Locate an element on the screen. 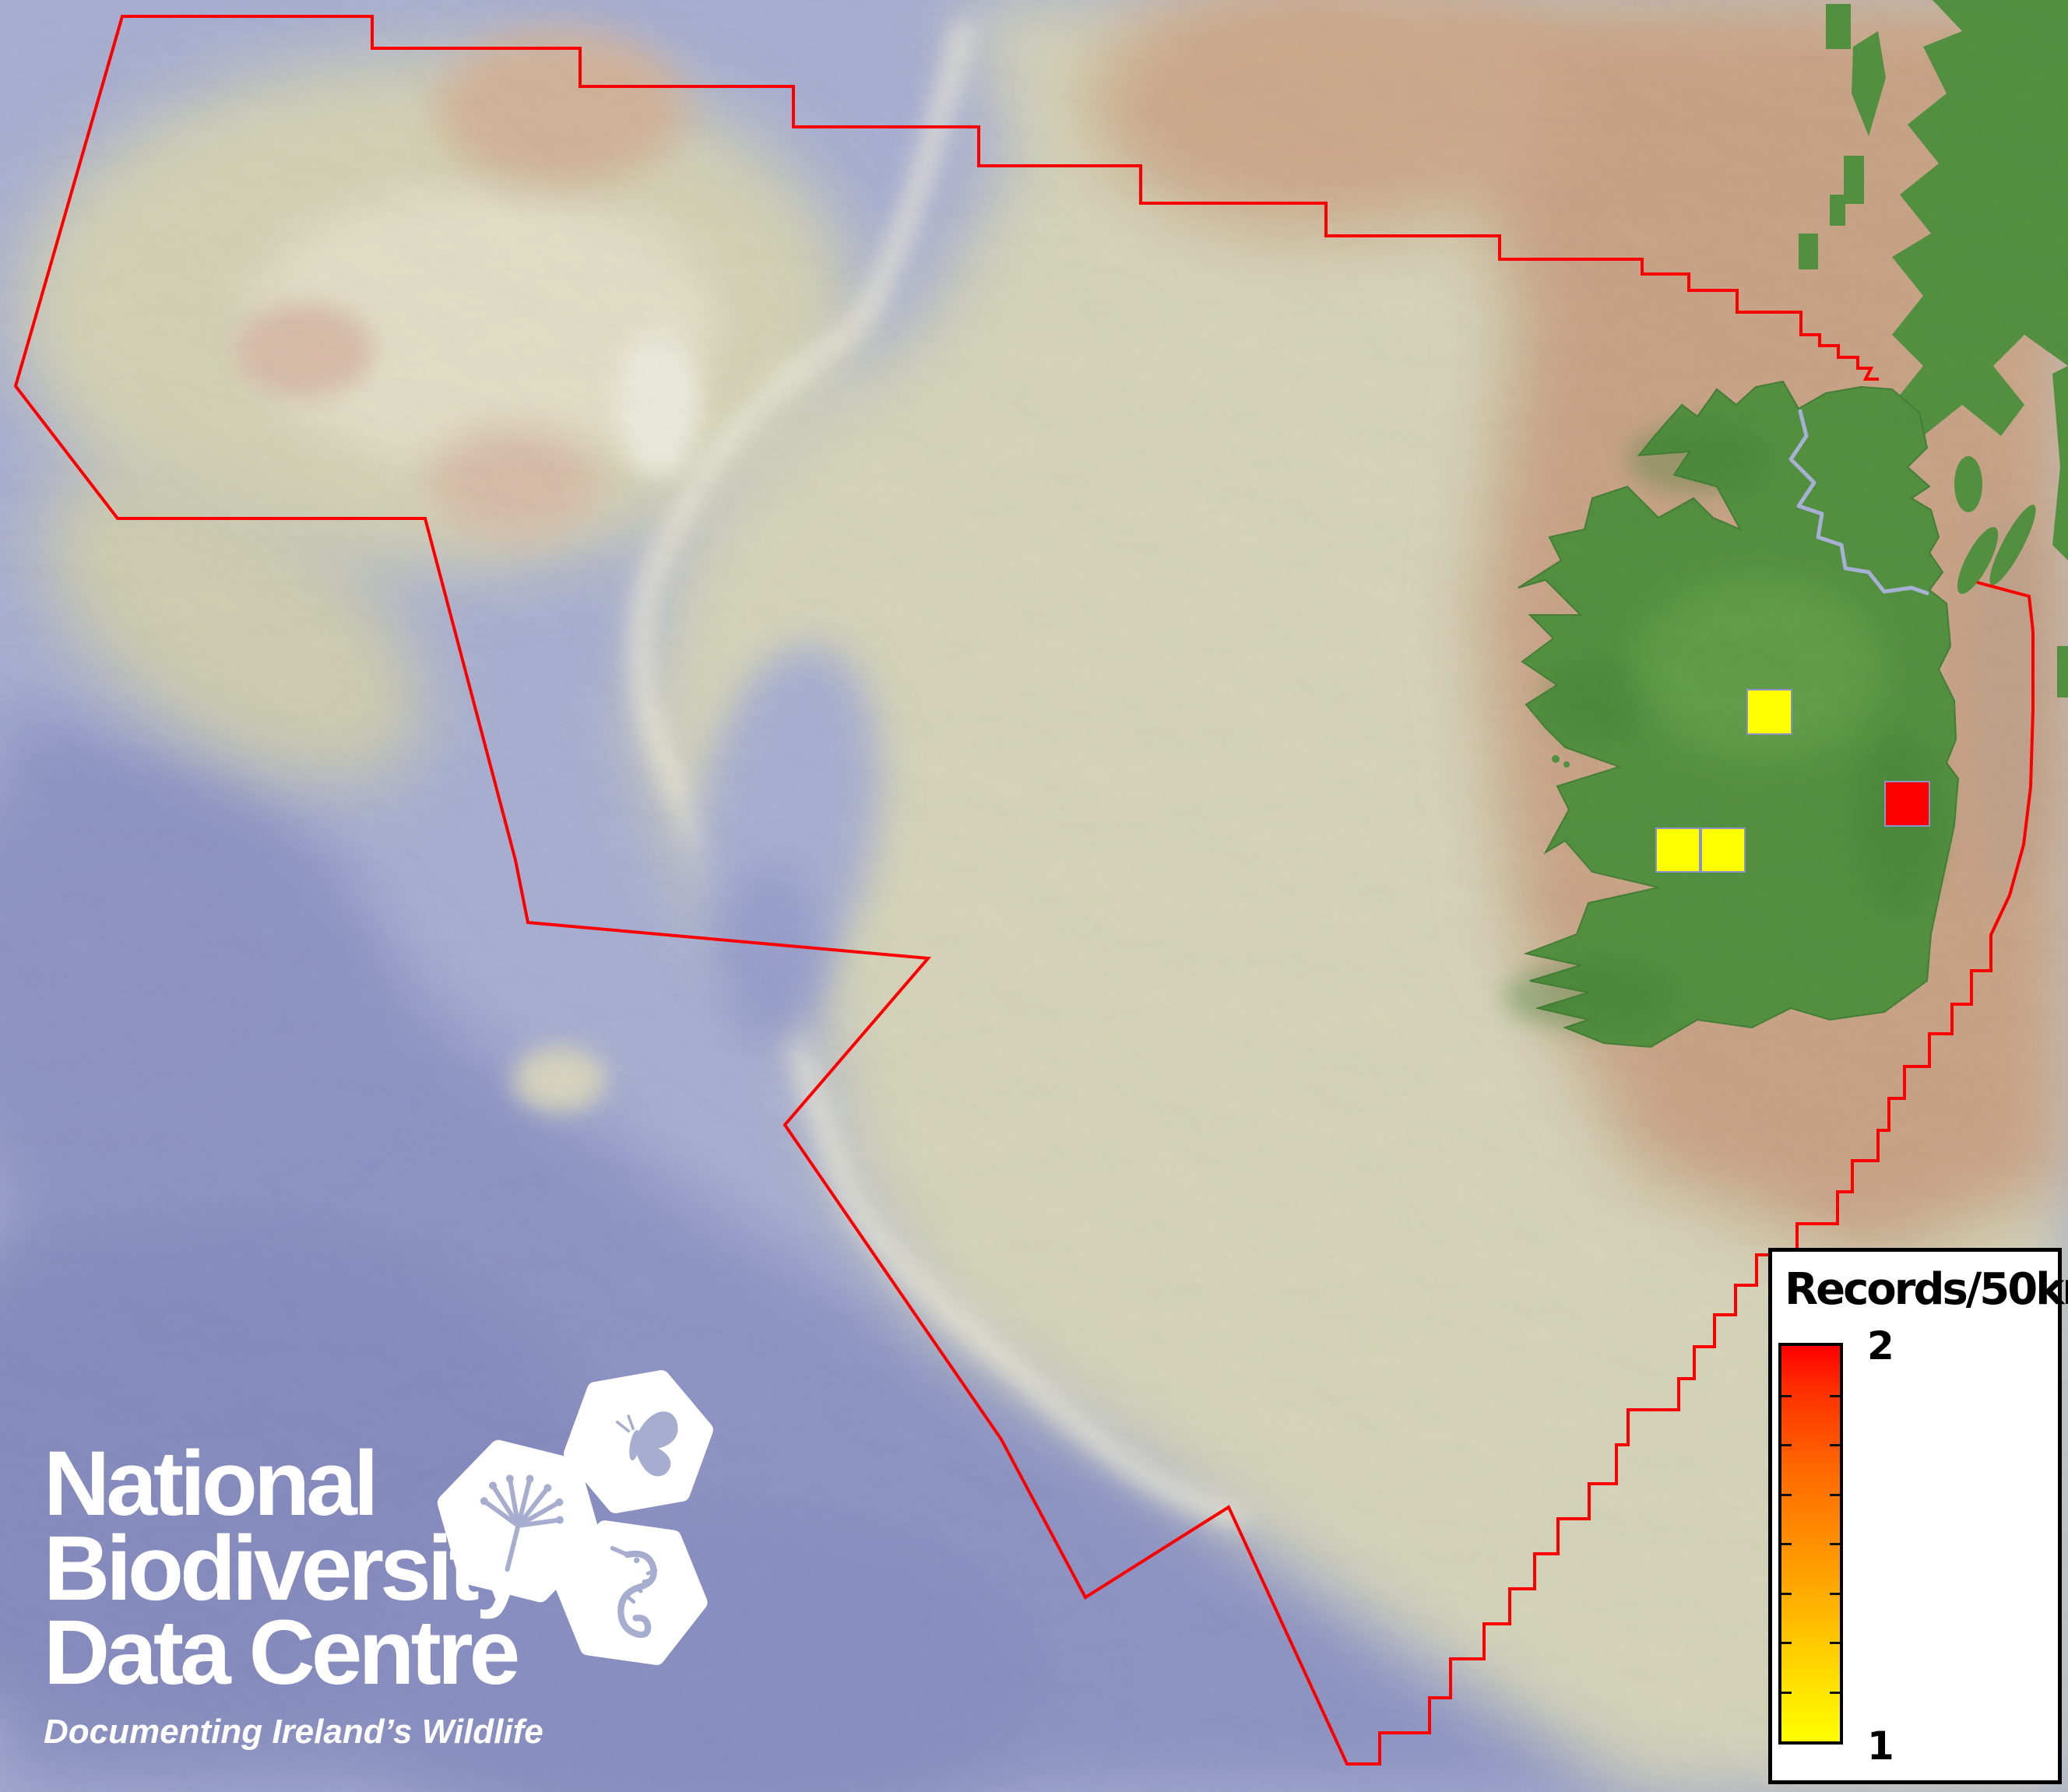  seahorse-hexagon is located at coordinates (630, 1592).